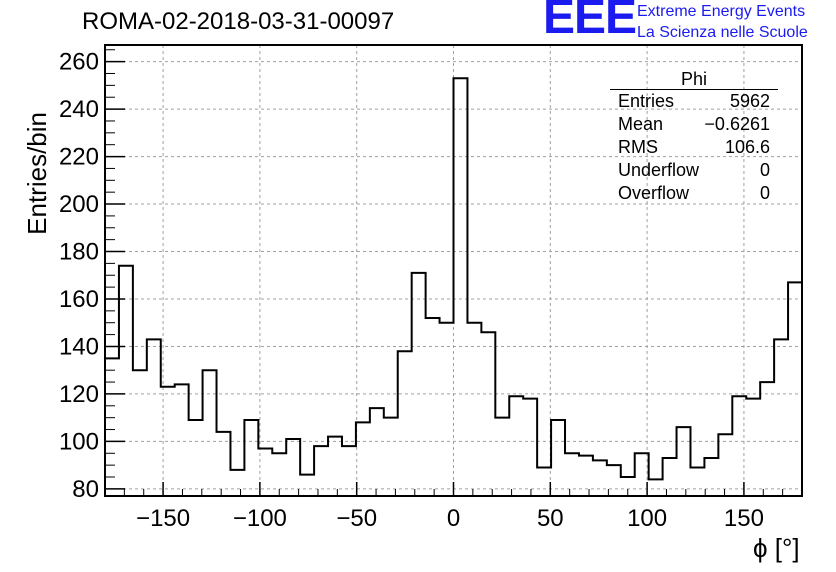 The image size is (836, 572). I want to click on stats-label: Overflow, so click(654, 193).